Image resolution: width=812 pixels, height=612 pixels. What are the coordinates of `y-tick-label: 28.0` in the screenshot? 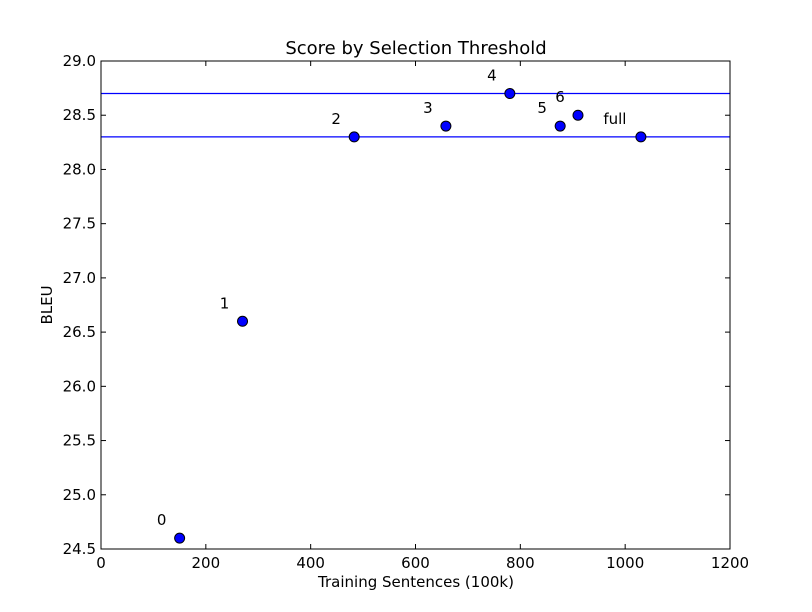 It's located at (79, 169).